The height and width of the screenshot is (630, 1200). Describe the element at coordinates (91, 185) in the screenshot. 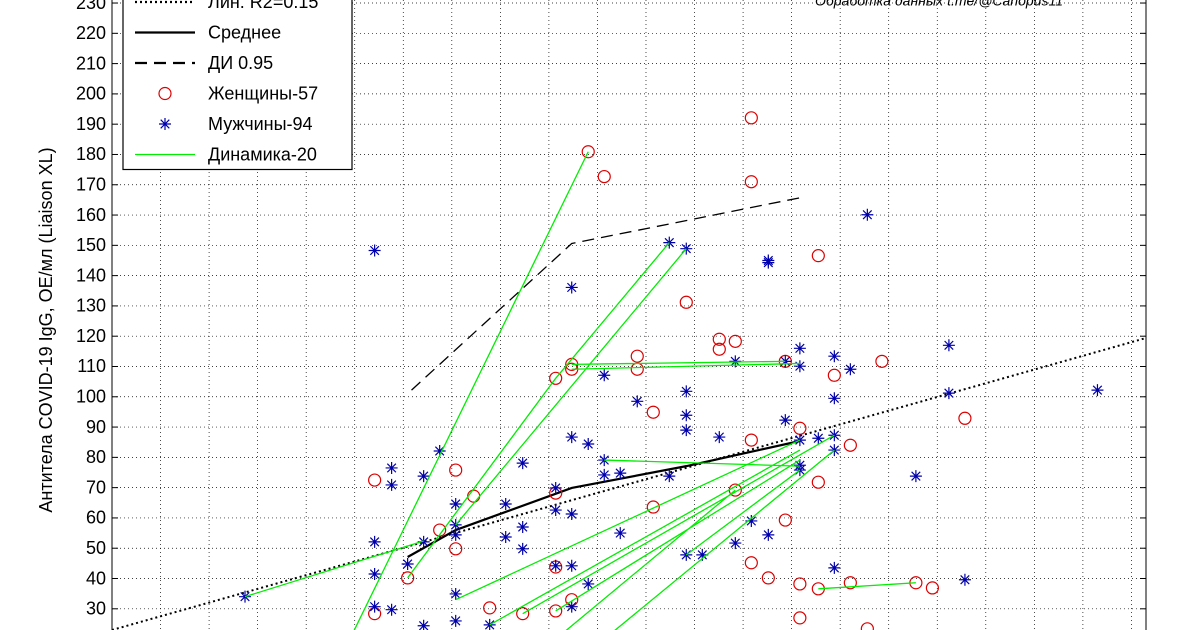

I see `y-tick-label: 170` at that location.